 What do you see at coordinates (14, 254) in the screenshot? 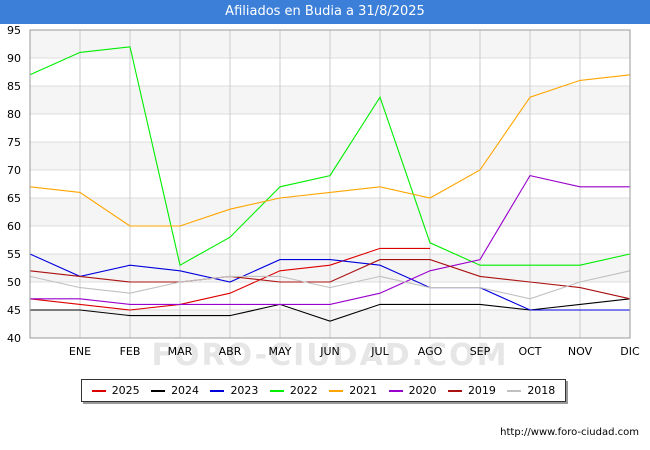
I see `y-tick-label: 55` at bounding box center [14, 254].